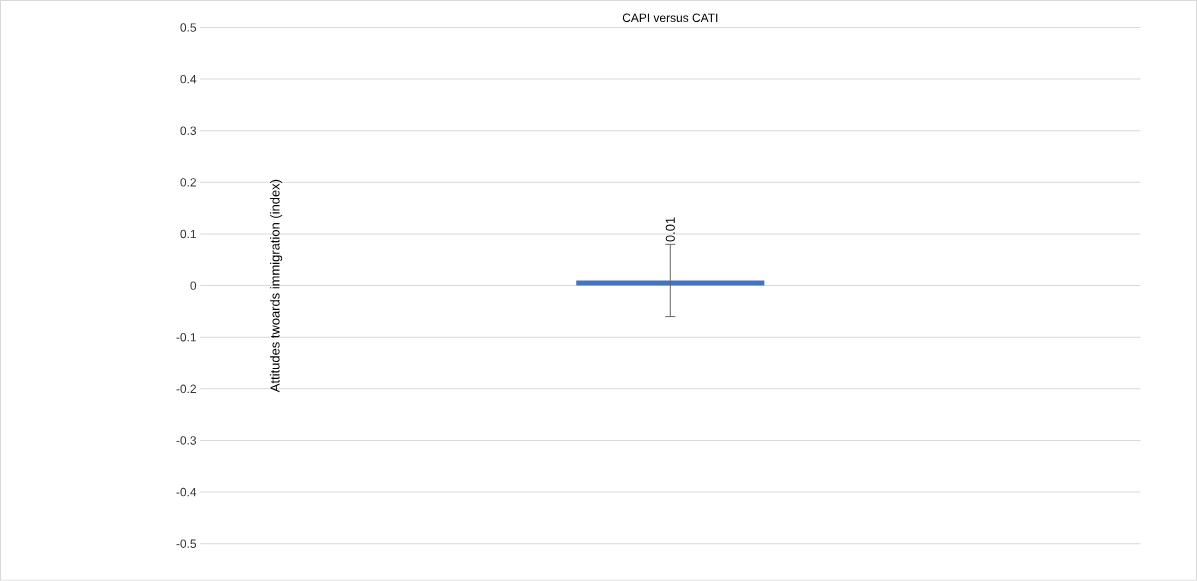 The width and height of the screenshot is (1197, 581). Describe the element at coordinates (670, 229) in the screenshot. I see `data-label: 0.01` at that location.